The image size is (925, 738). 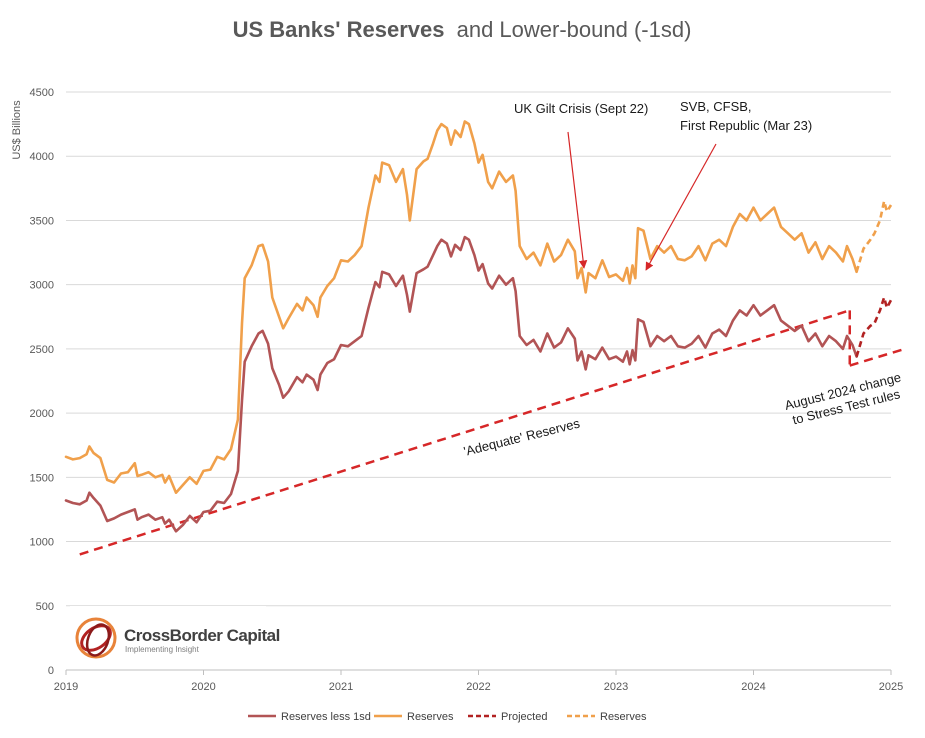 I want to click on logo-tagline: Implementing Insight, so click(x=162, y=649).